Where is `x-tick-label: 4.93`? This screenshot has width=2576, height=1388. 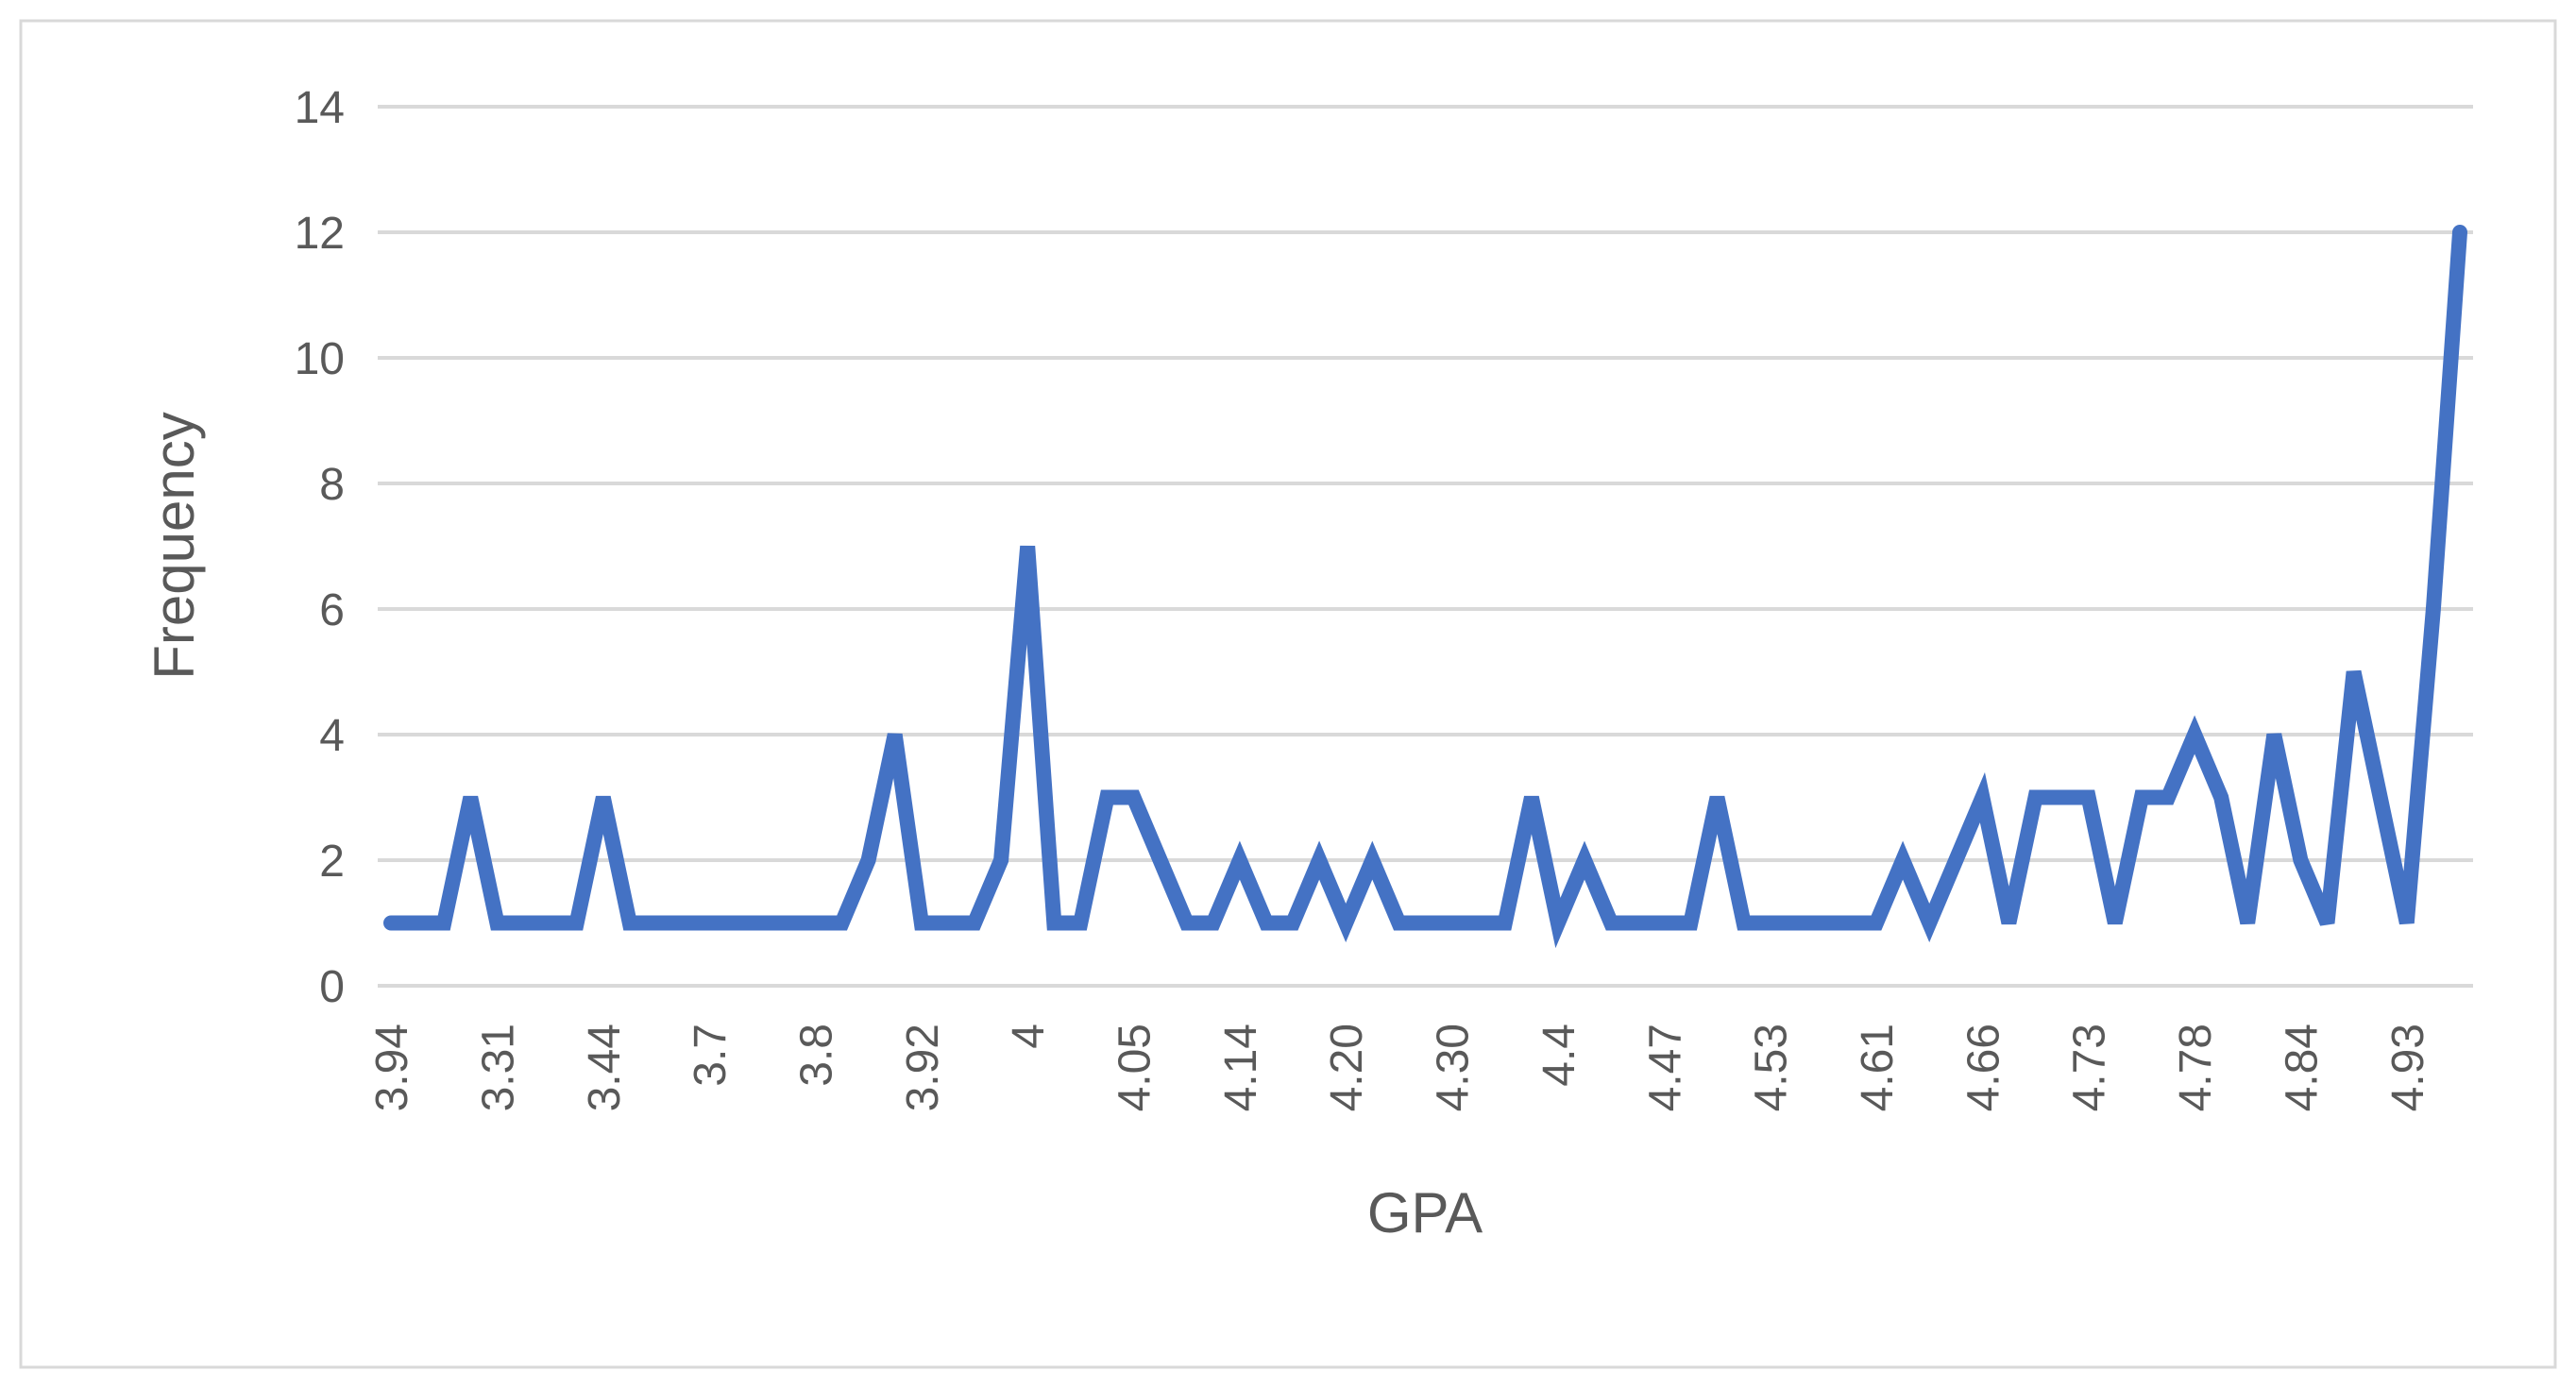 x-tick-label: 4.93 is located at coordinates (2408, 1067).